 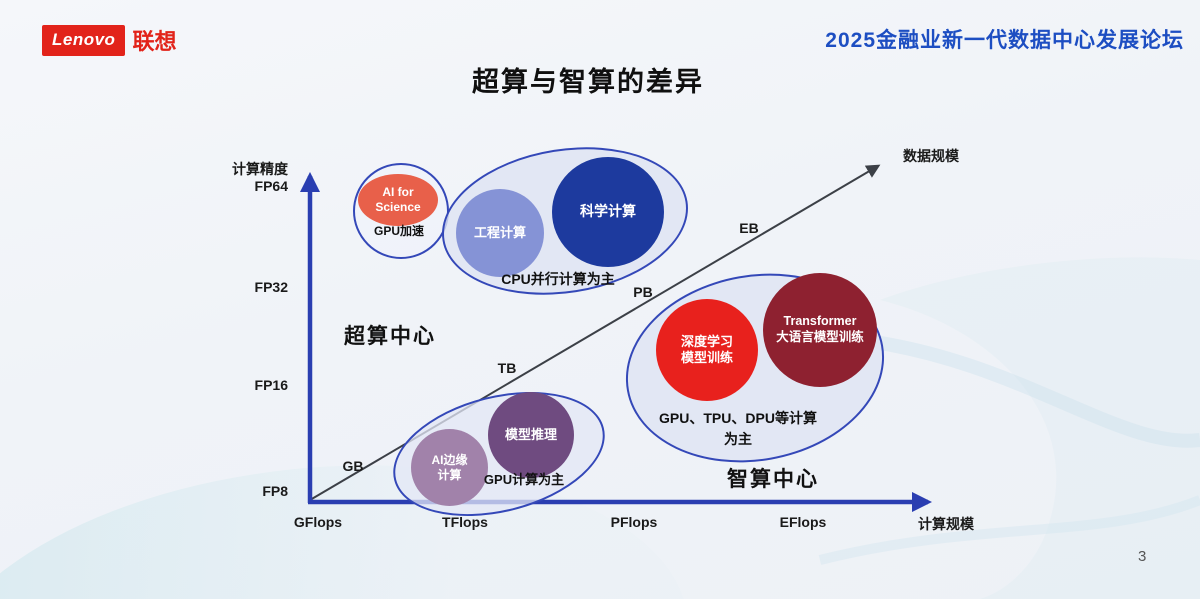 What do you see at coordinates (275, 491) in the screenshot?
I see `y-tick-fp8: FP8` at bounding box center [275, 491].